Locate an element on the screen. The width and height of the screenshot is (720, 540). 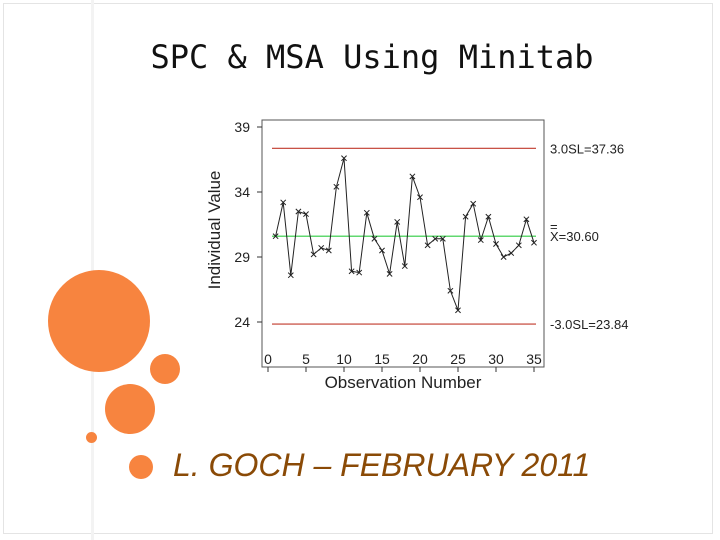
y-axis-title: Individual Value is located at coordinates (214, 230).